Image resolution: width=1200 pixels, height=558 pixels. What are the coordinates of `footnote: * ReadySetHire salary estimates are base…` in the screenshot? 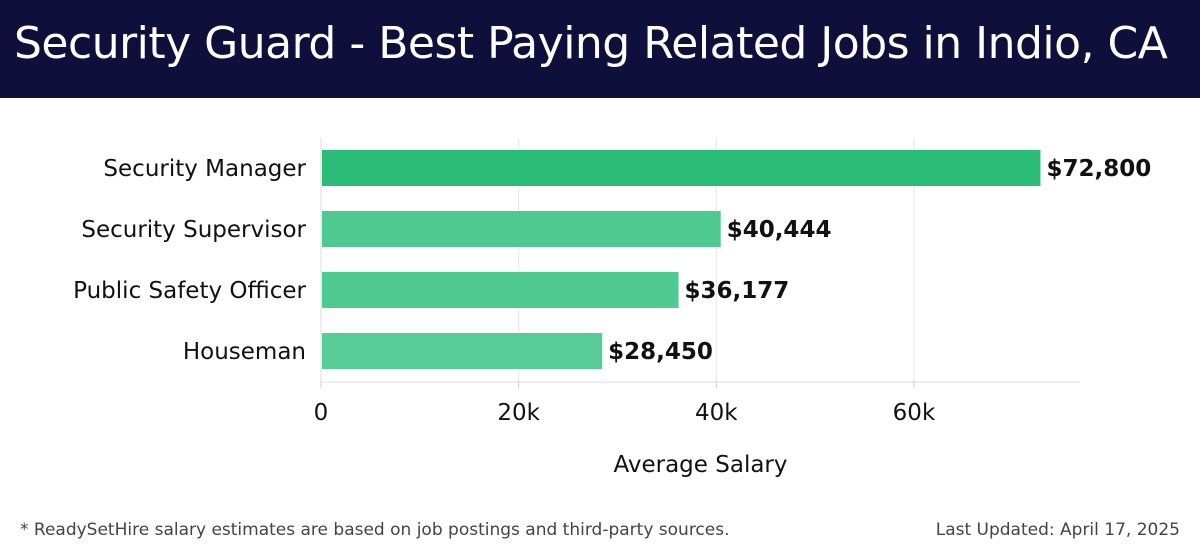 It's located at (375, 530).